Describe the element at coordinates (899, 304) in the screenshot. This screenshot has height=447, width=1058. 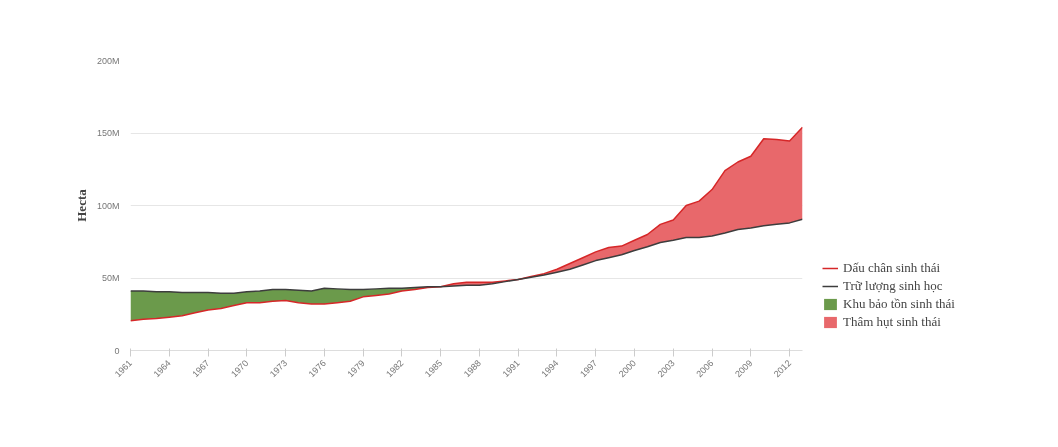
I see `legend-label: Khu bảo tồn sinh thái` at that location.